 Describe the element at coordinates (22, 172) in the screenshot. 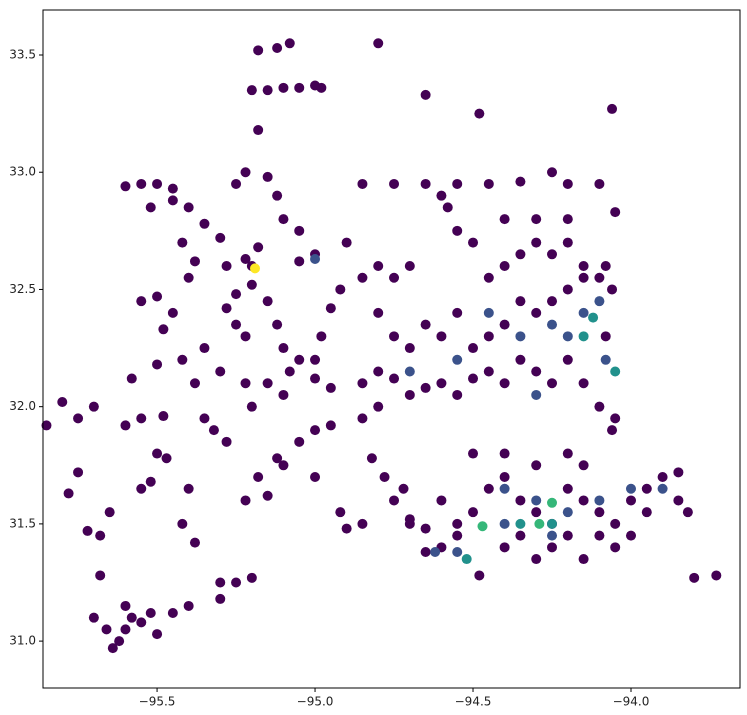

I see `y-tick-label: 33.0` at that location.